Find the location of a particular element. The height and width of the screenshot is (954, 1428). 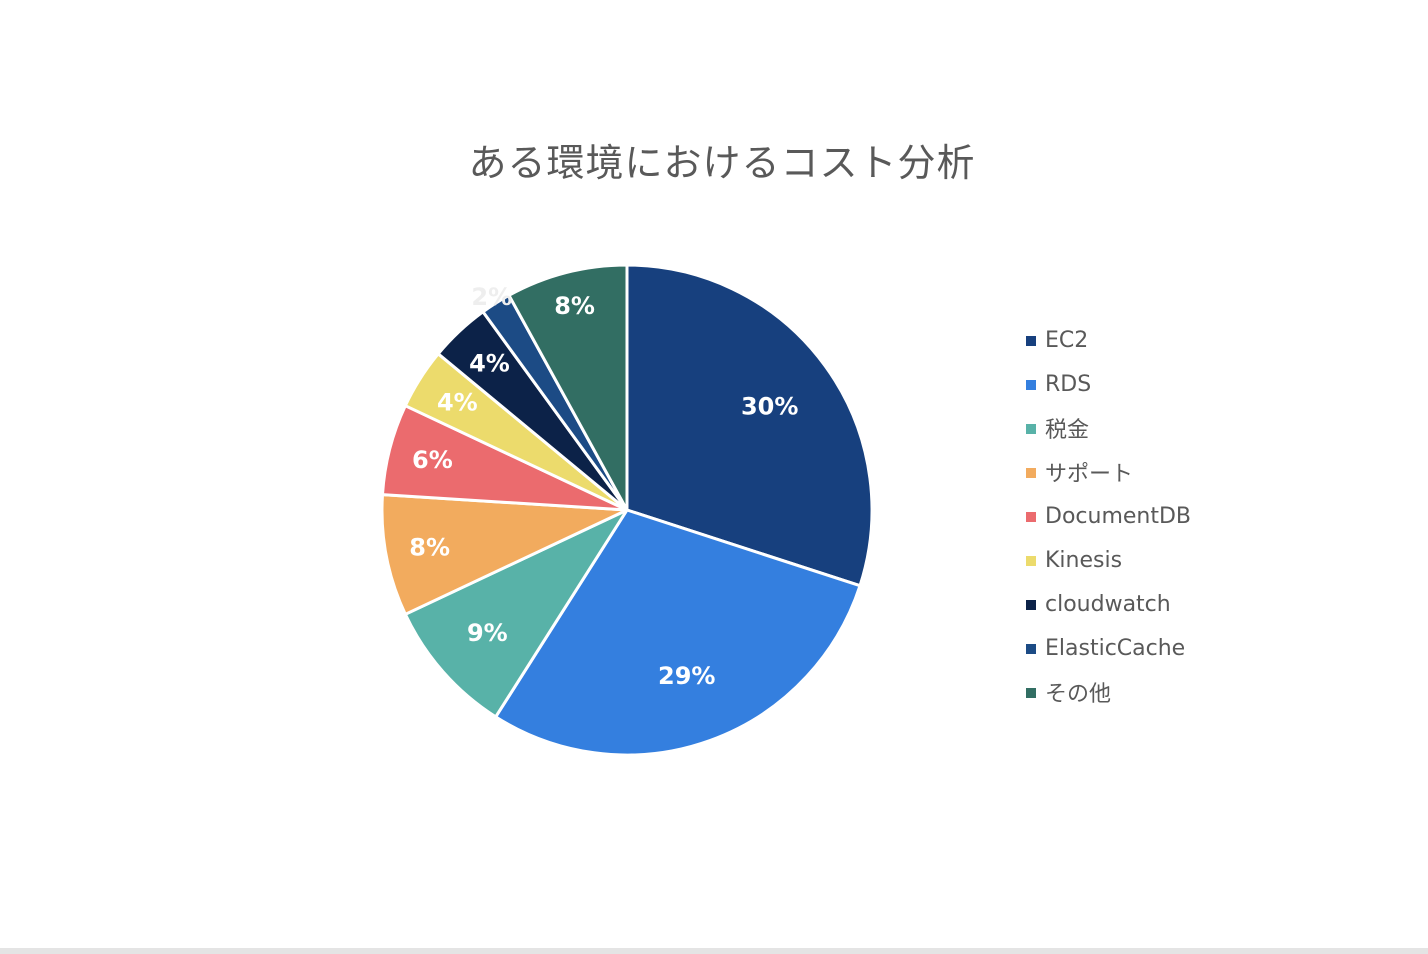

legend-label: Kinesis is located at coordinates (1084, 560).